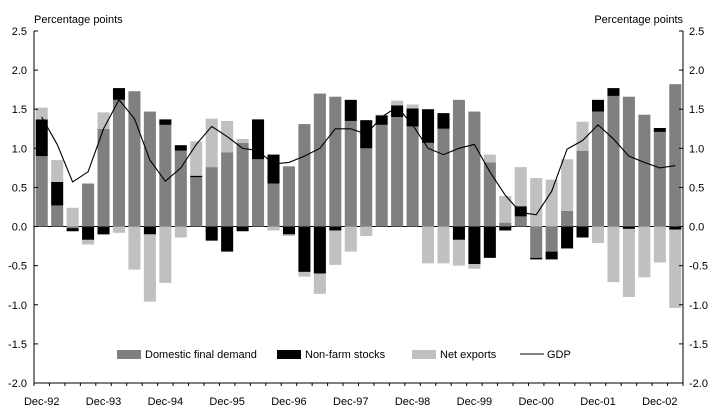 Image resolution: width=719 pixels, height=416 pixels. I want to click on y-tick-label-right: 2.5, so click(696, 32).